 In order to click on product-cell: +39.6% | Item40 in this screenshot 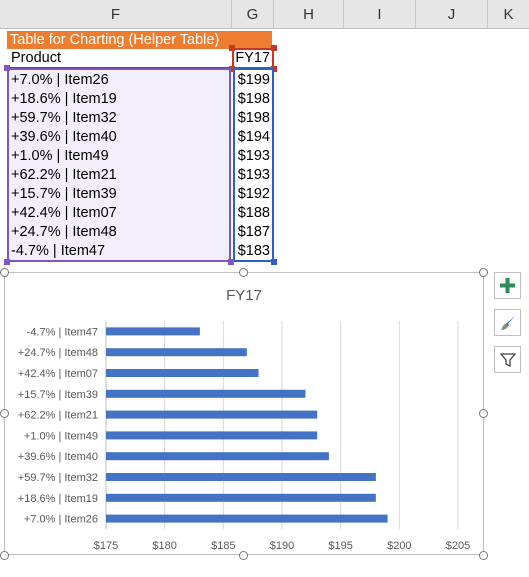, I will do `click(64, 137)`.